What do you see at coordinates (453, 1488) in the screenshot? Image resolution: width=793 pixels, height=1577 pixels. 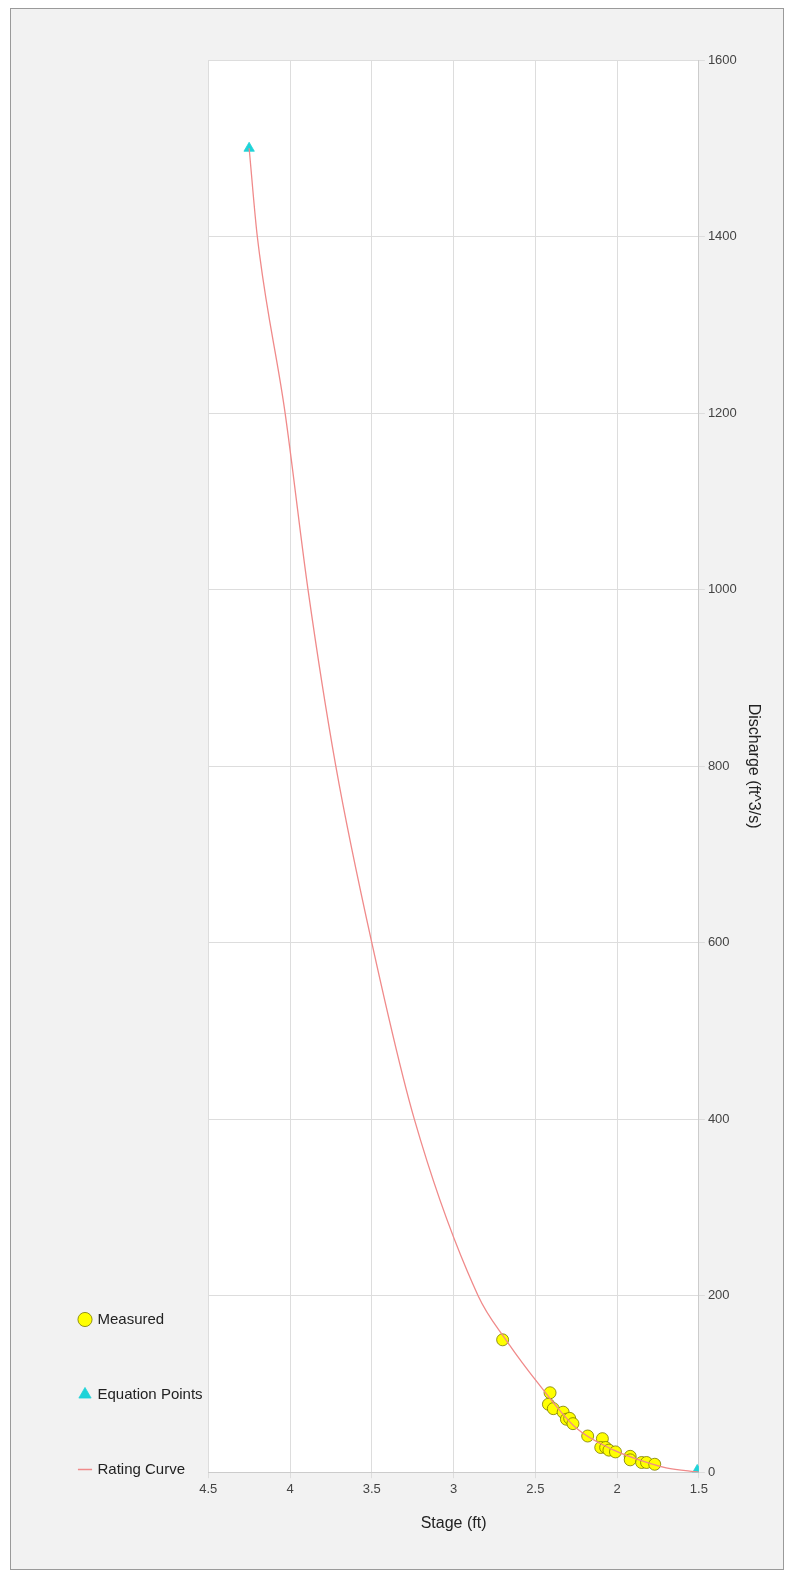 I see `x-tick-label: 3` at bounding box center [453, 1488].